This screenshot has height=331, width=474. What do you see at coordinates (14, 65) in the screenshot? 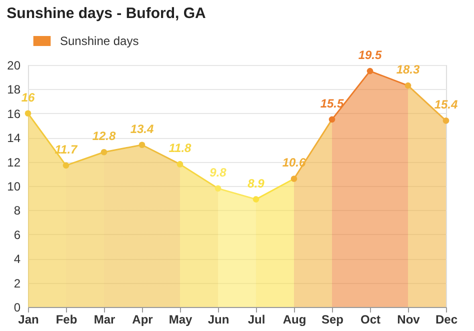
I see `y-tick-label: 20` at bounding box center [14, 65].